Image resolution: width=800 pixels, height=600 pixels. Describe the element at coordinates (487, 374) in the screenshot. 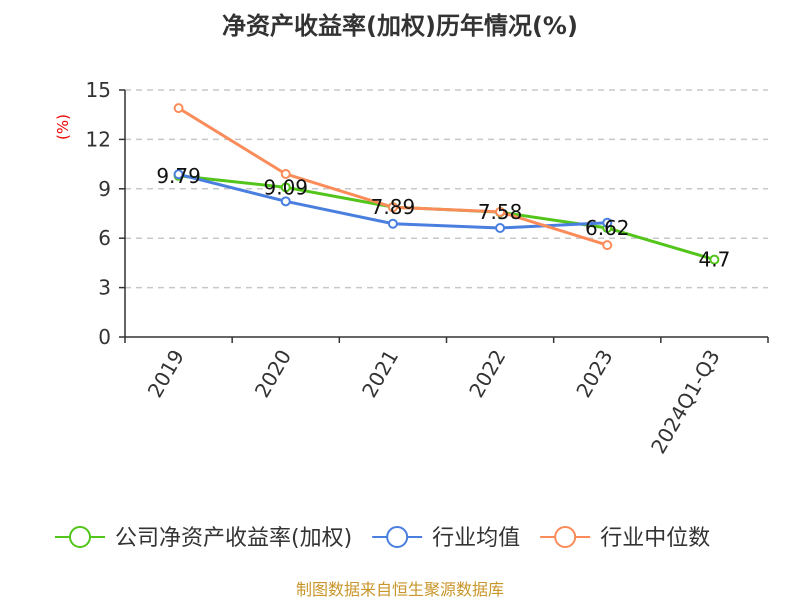

I see `x-tick-label: 2022` at that location.